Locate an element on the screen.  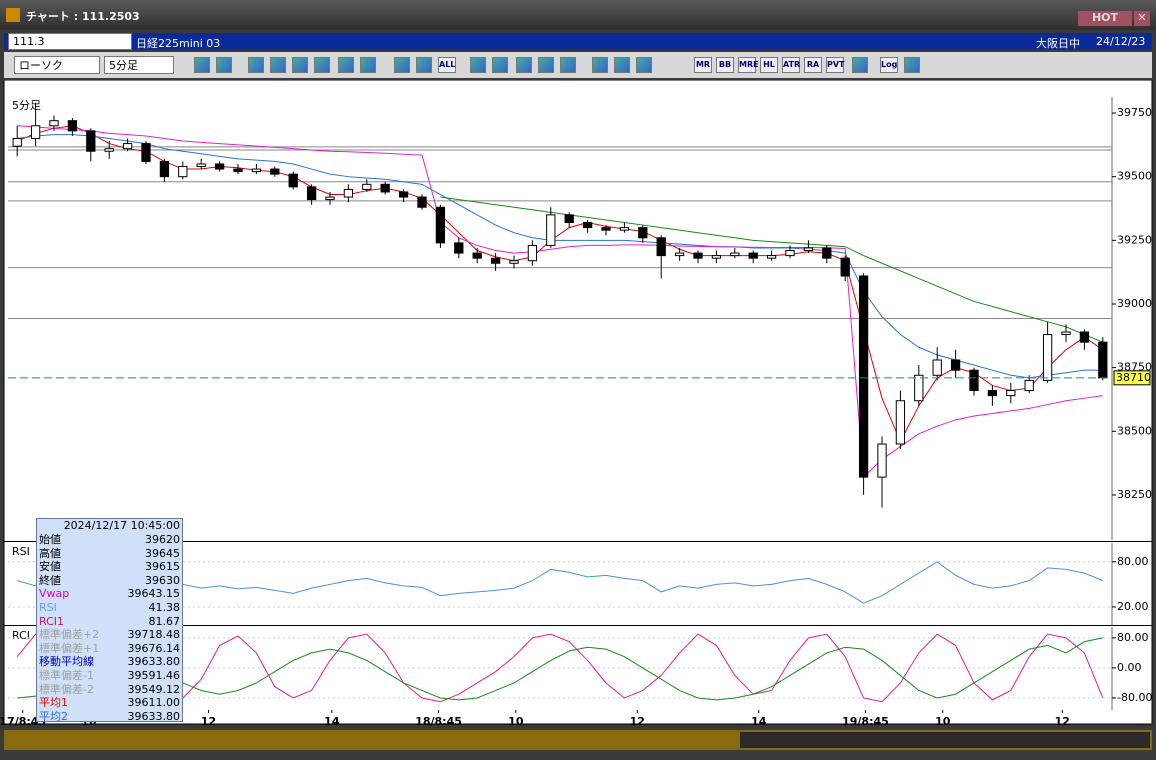
tooltip-row: 平均1 39611.00 is located at coordinates (109, 703).